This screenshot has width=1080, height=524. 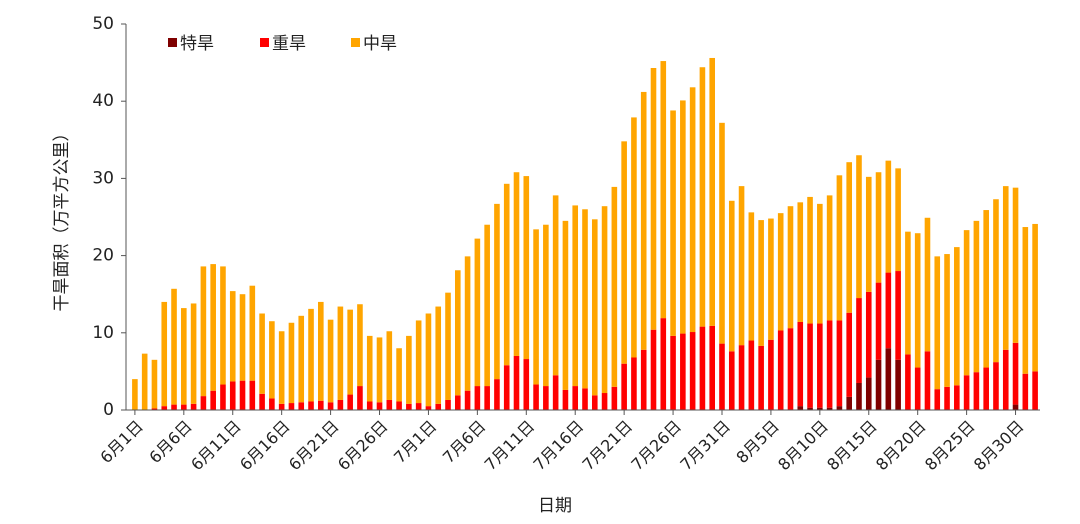 I want to click on y-axis-title: 干旱面积（万平方公里）, so click(x=62, y=218).